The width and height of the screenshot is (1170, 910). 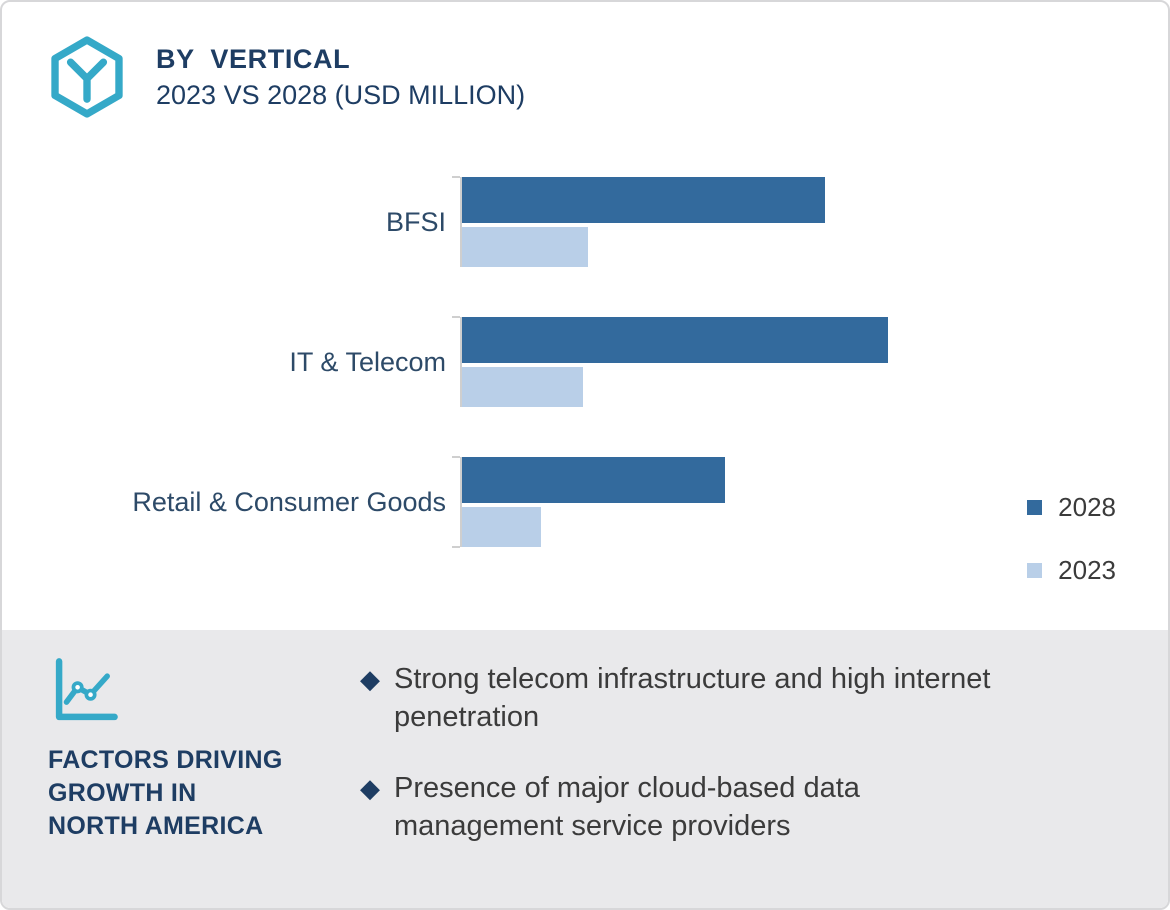 What do you see at coordinates (593, 480) in the screenshot?
I see `bar-2028-row2` at bounding box center [593, 480].